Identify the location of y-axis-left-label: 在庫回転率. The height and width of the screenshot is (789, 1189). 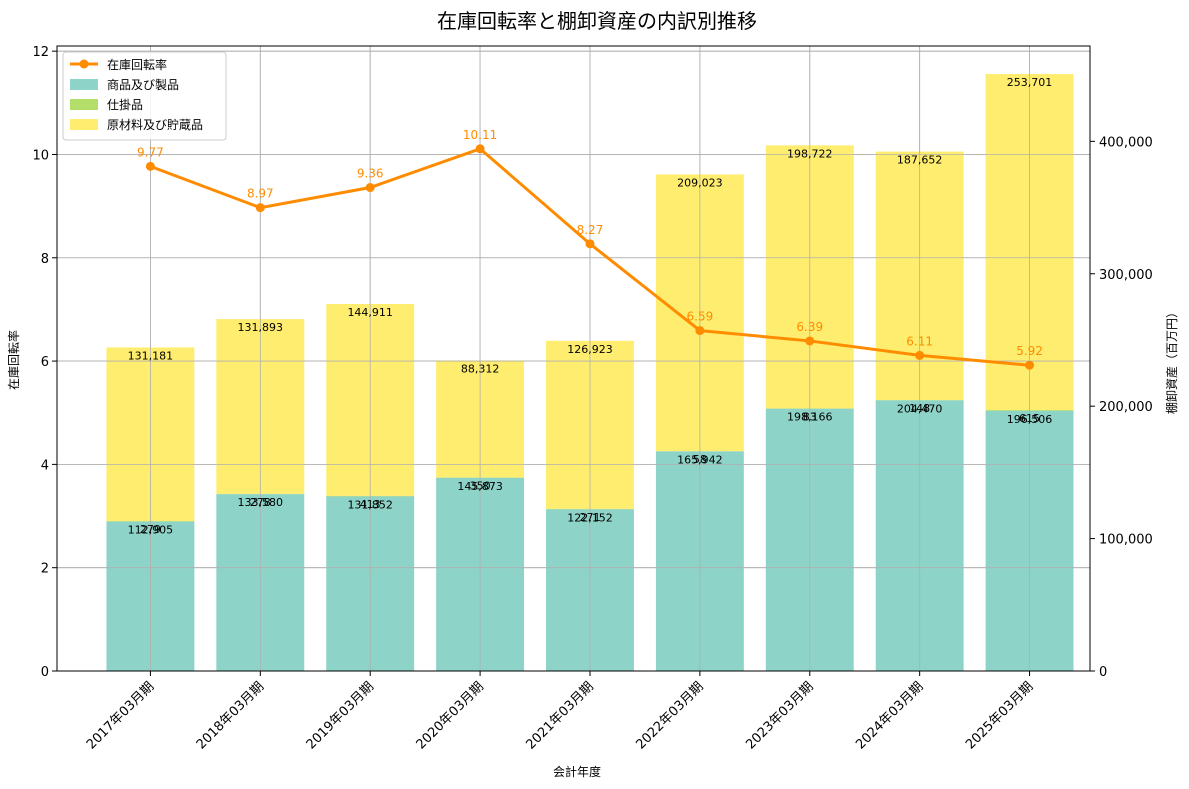
(13, 360).